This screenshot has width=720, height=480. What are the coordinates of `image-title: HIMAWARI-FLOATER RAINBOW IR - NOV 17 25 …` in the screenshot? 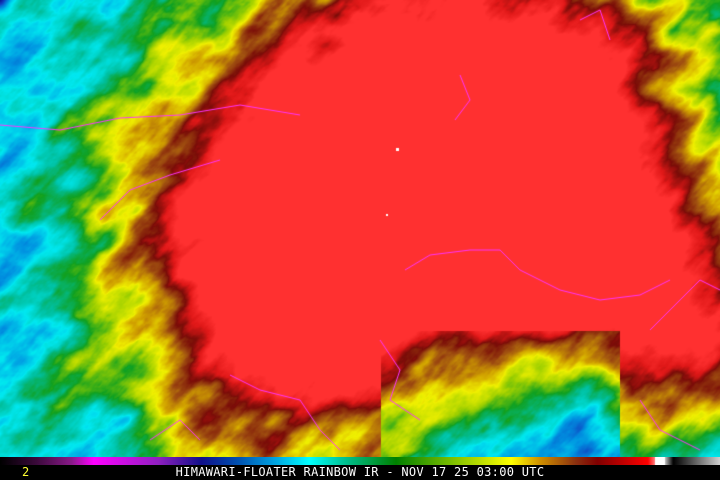 It's located at (360, 472).